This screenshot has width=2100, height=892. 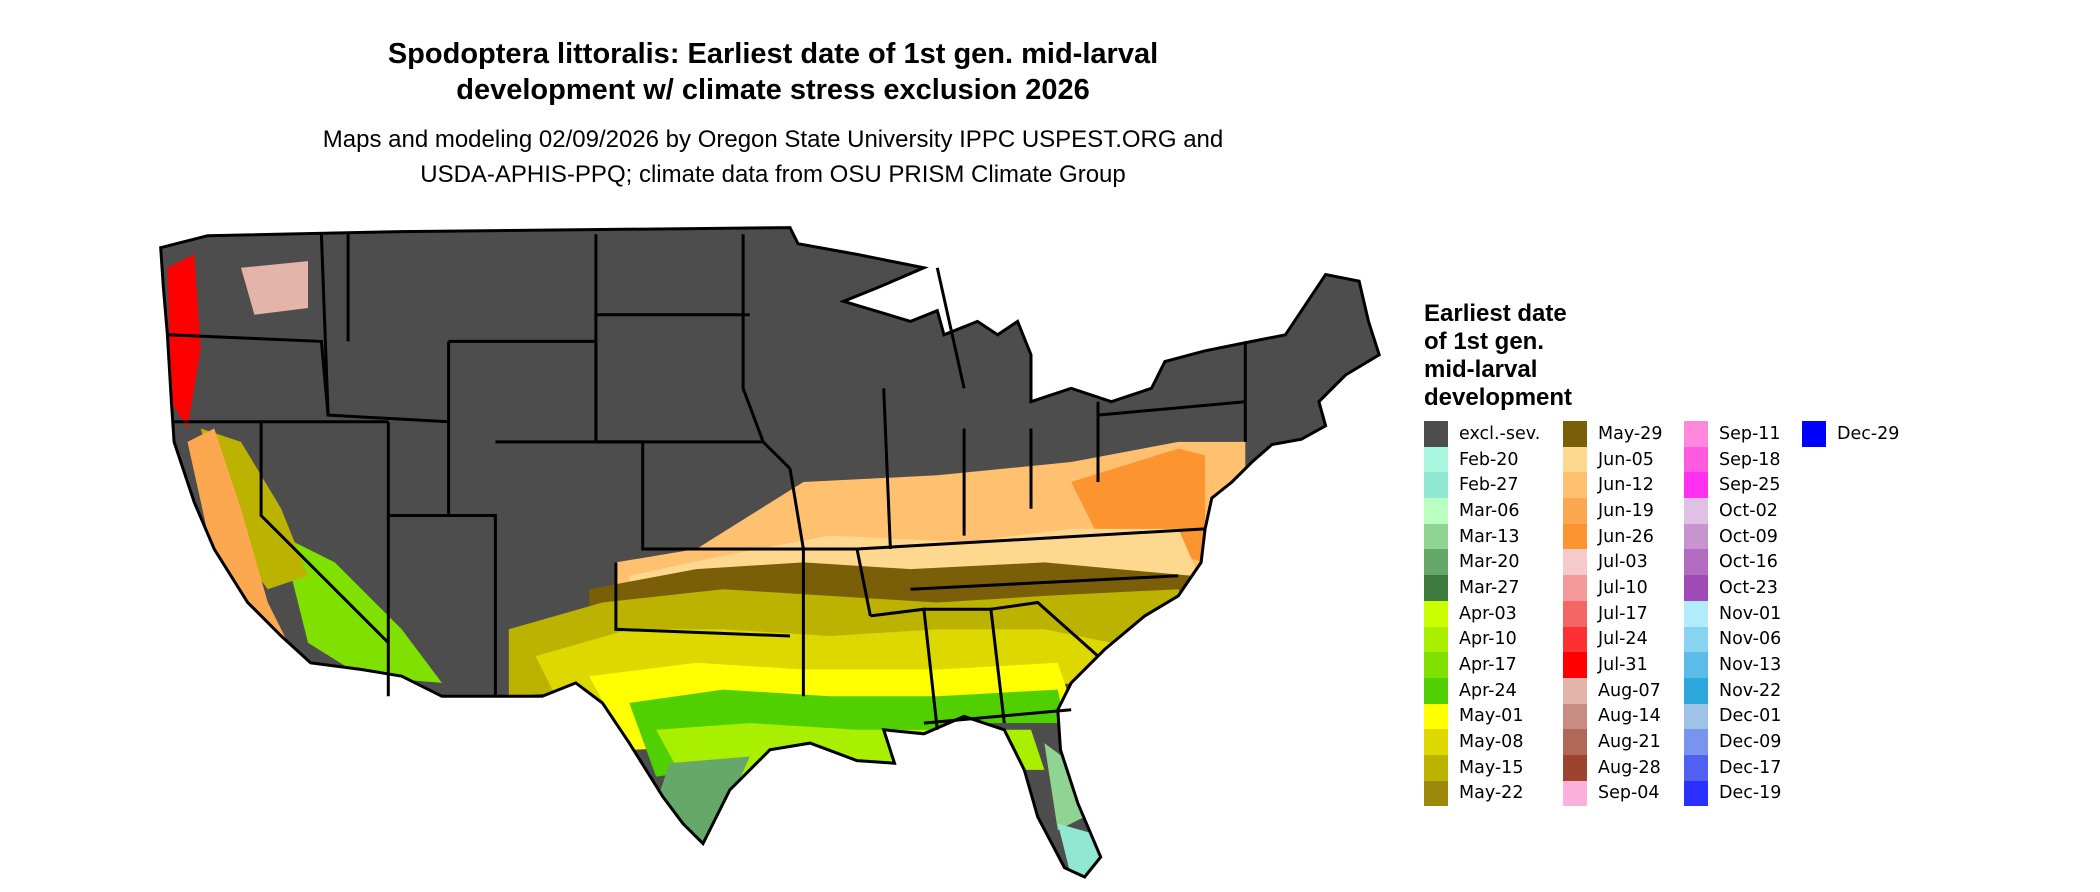 What do you see at coordinates (1612, 434) in the screenshot?
I see `legend-item: May-29` at bounding box center [1612, 434].